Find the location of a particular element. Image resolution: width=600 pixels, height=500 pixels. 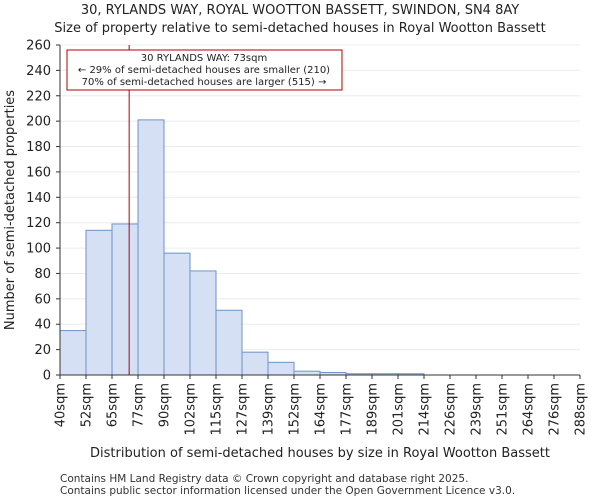

x-tick-label: 226sqm is located at coordinates (451, 409).